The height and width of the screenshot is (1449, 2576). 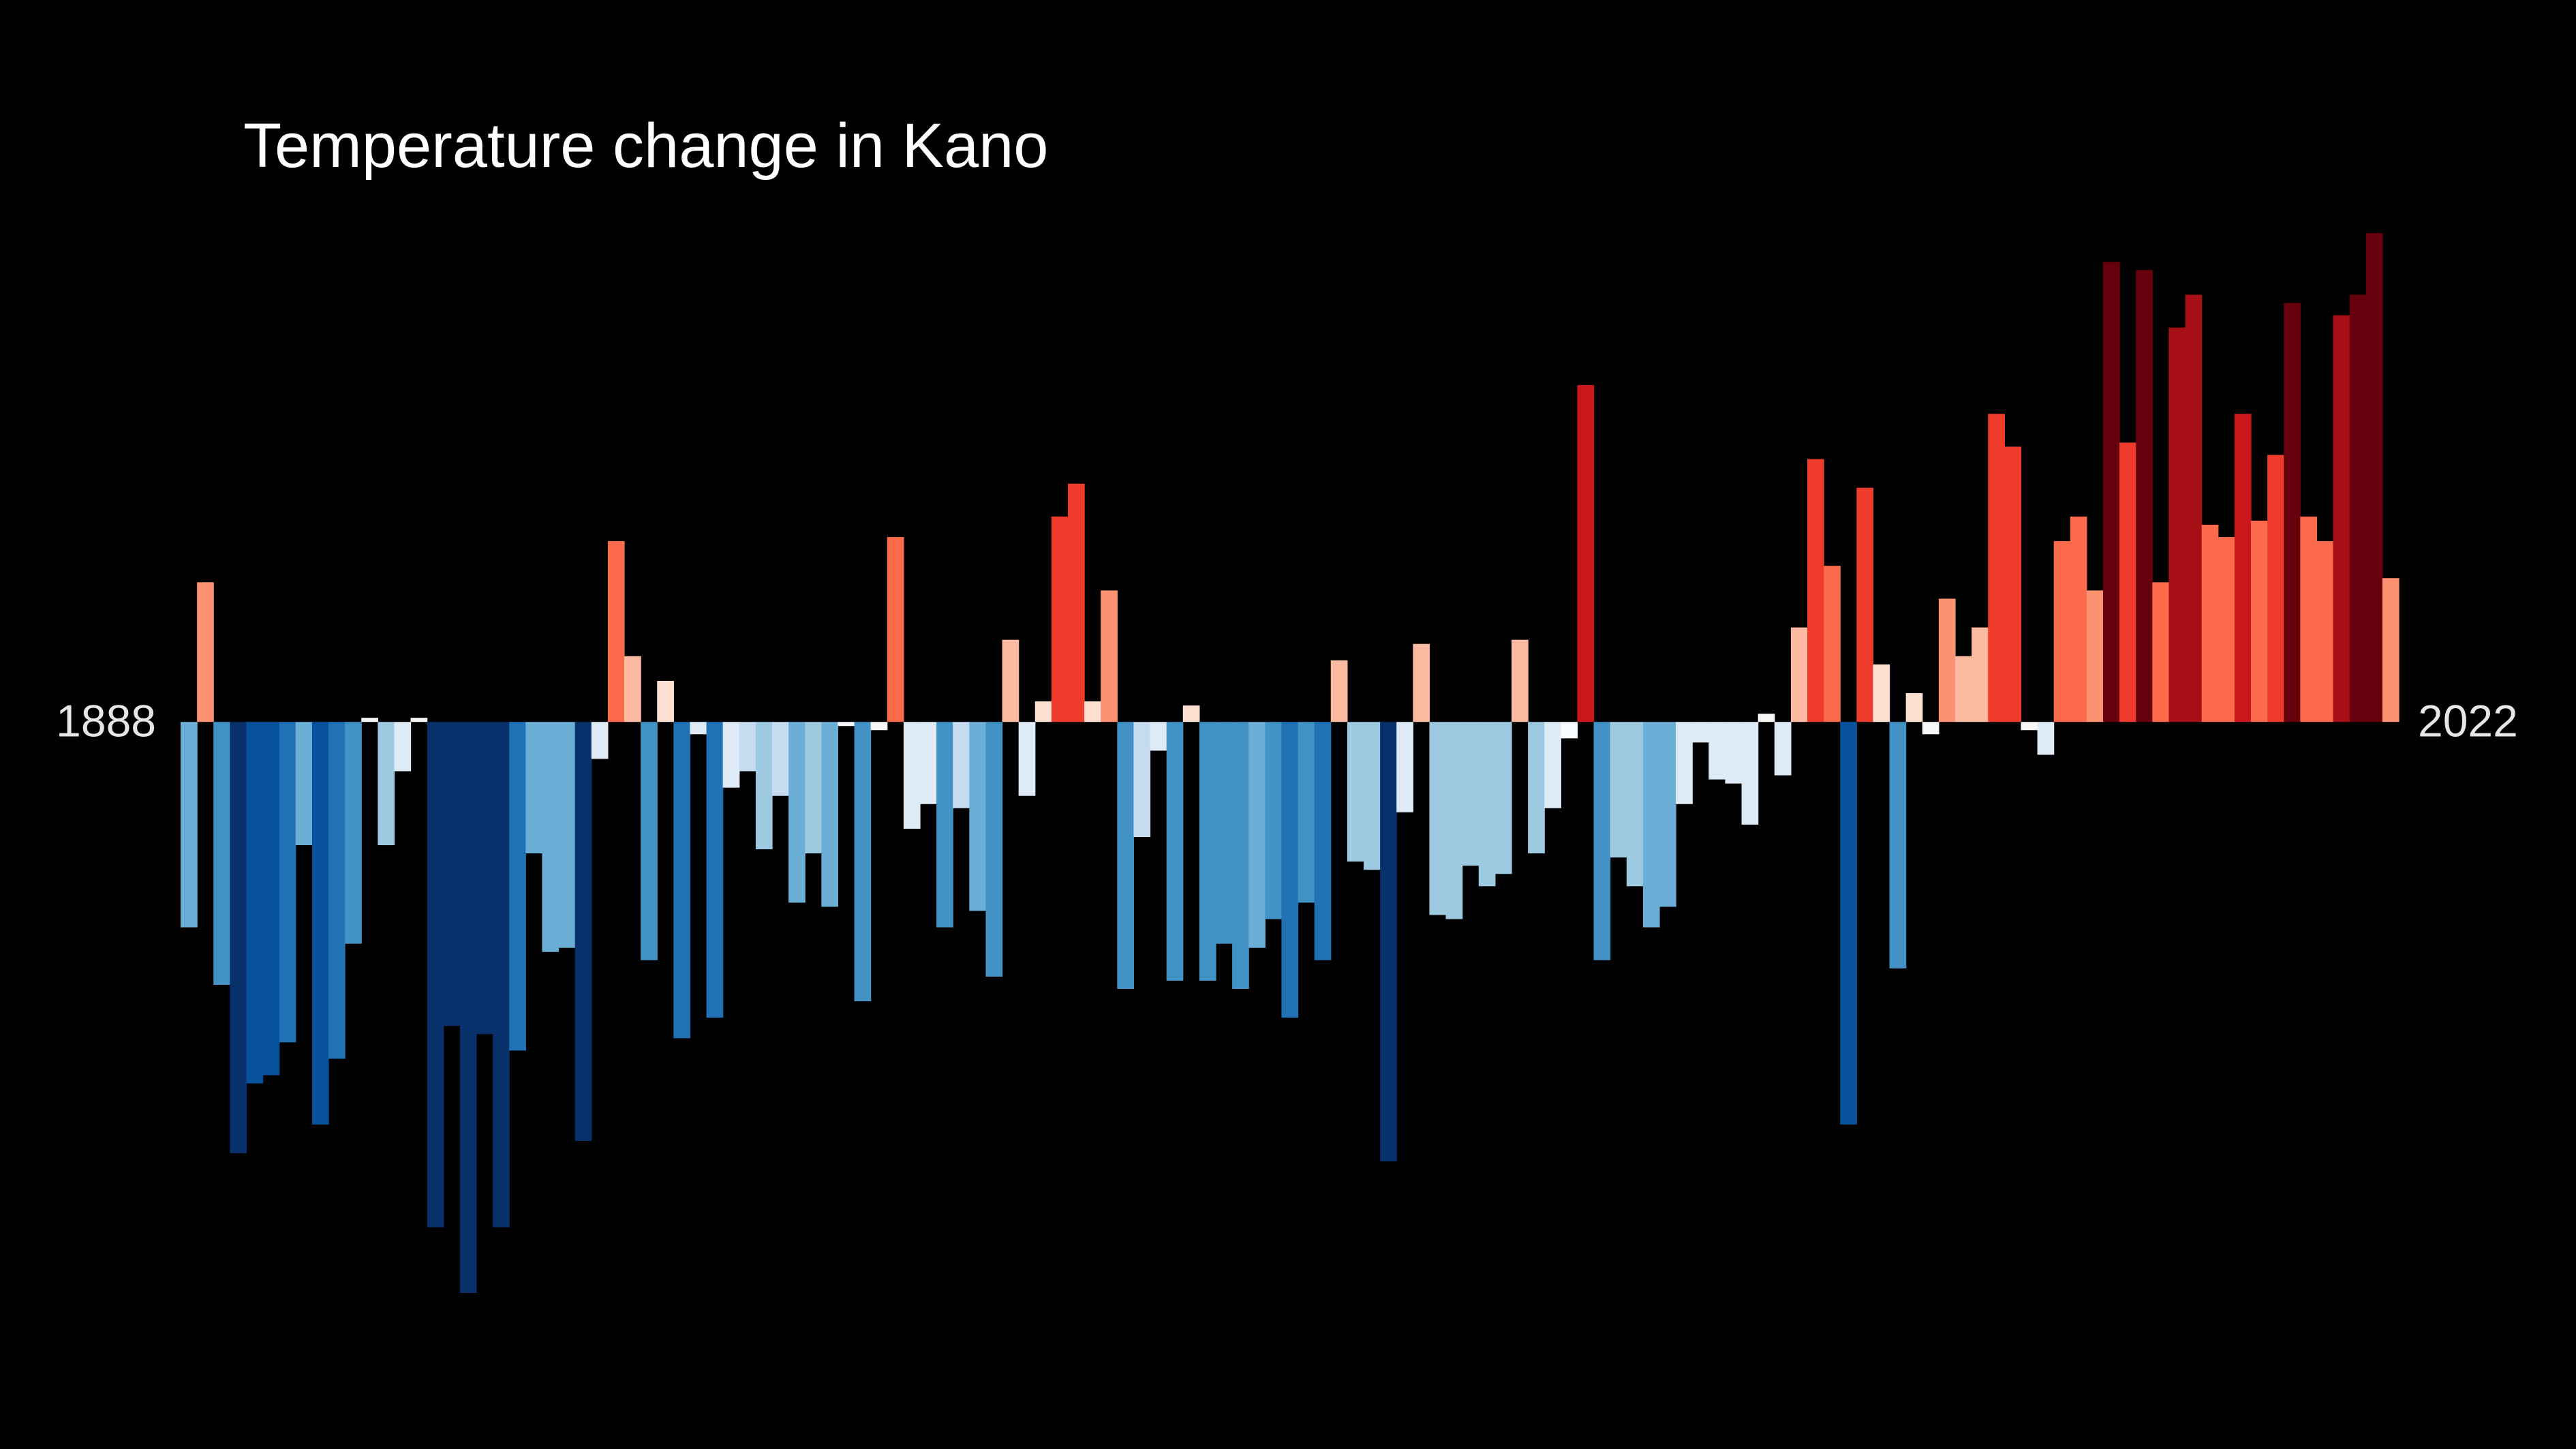 What do you see at coordinates (106, 721) in the screenshot?
I see `year-label: 1888` at bounding box center [106, 721].